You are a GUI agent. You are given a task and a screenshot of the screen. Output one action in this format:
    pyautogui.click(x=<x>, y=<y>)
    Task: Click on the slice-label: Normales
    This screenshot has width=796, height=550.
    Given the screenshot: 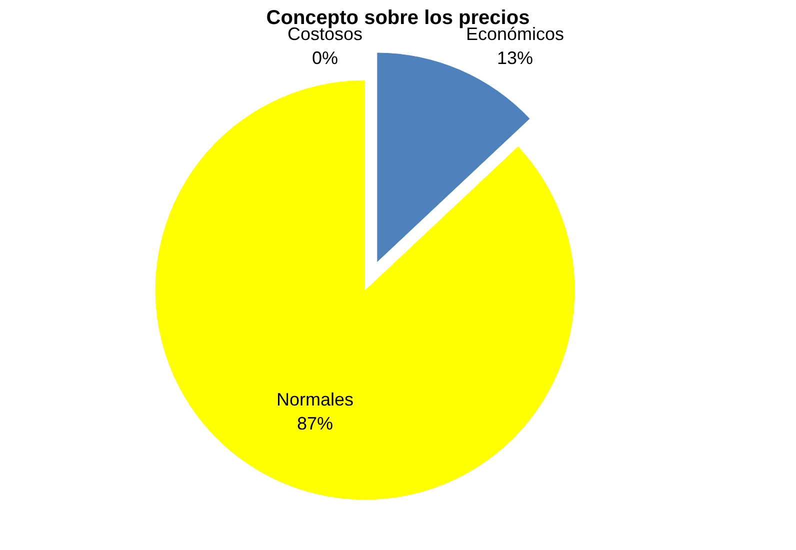 What is the action you would take?
    pyautogui.click(x=315, y=400)
    